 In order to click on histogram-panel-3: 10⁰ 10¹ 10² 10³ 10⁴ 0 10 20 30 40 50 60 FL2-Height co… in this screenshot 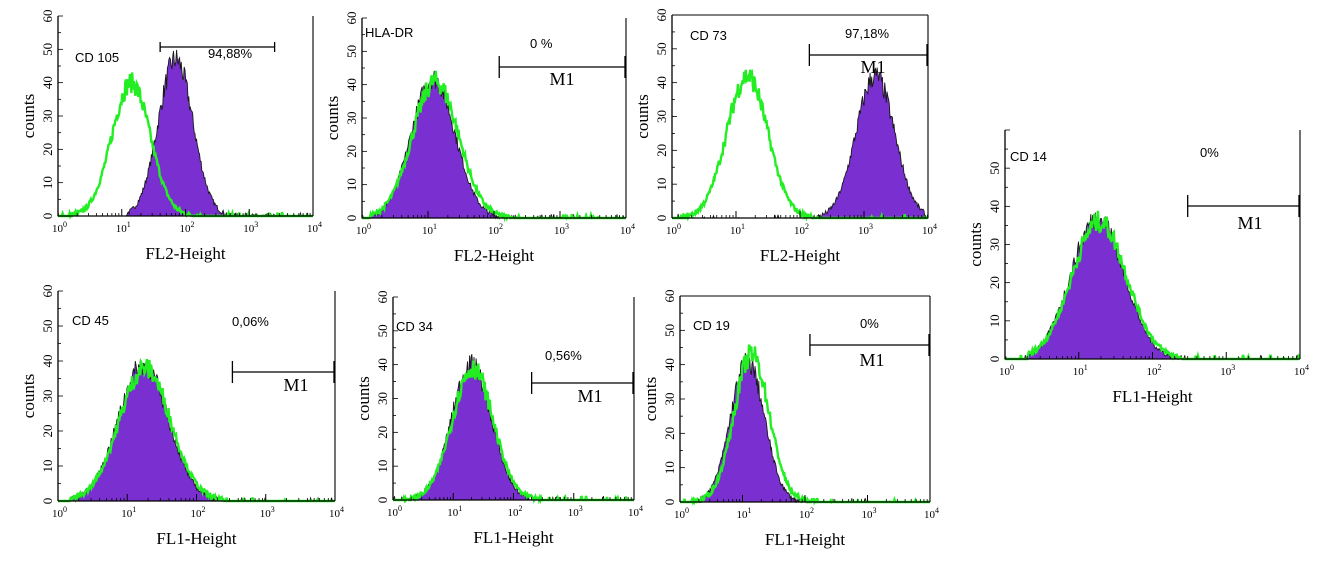, I will do `click(785, 137)`.